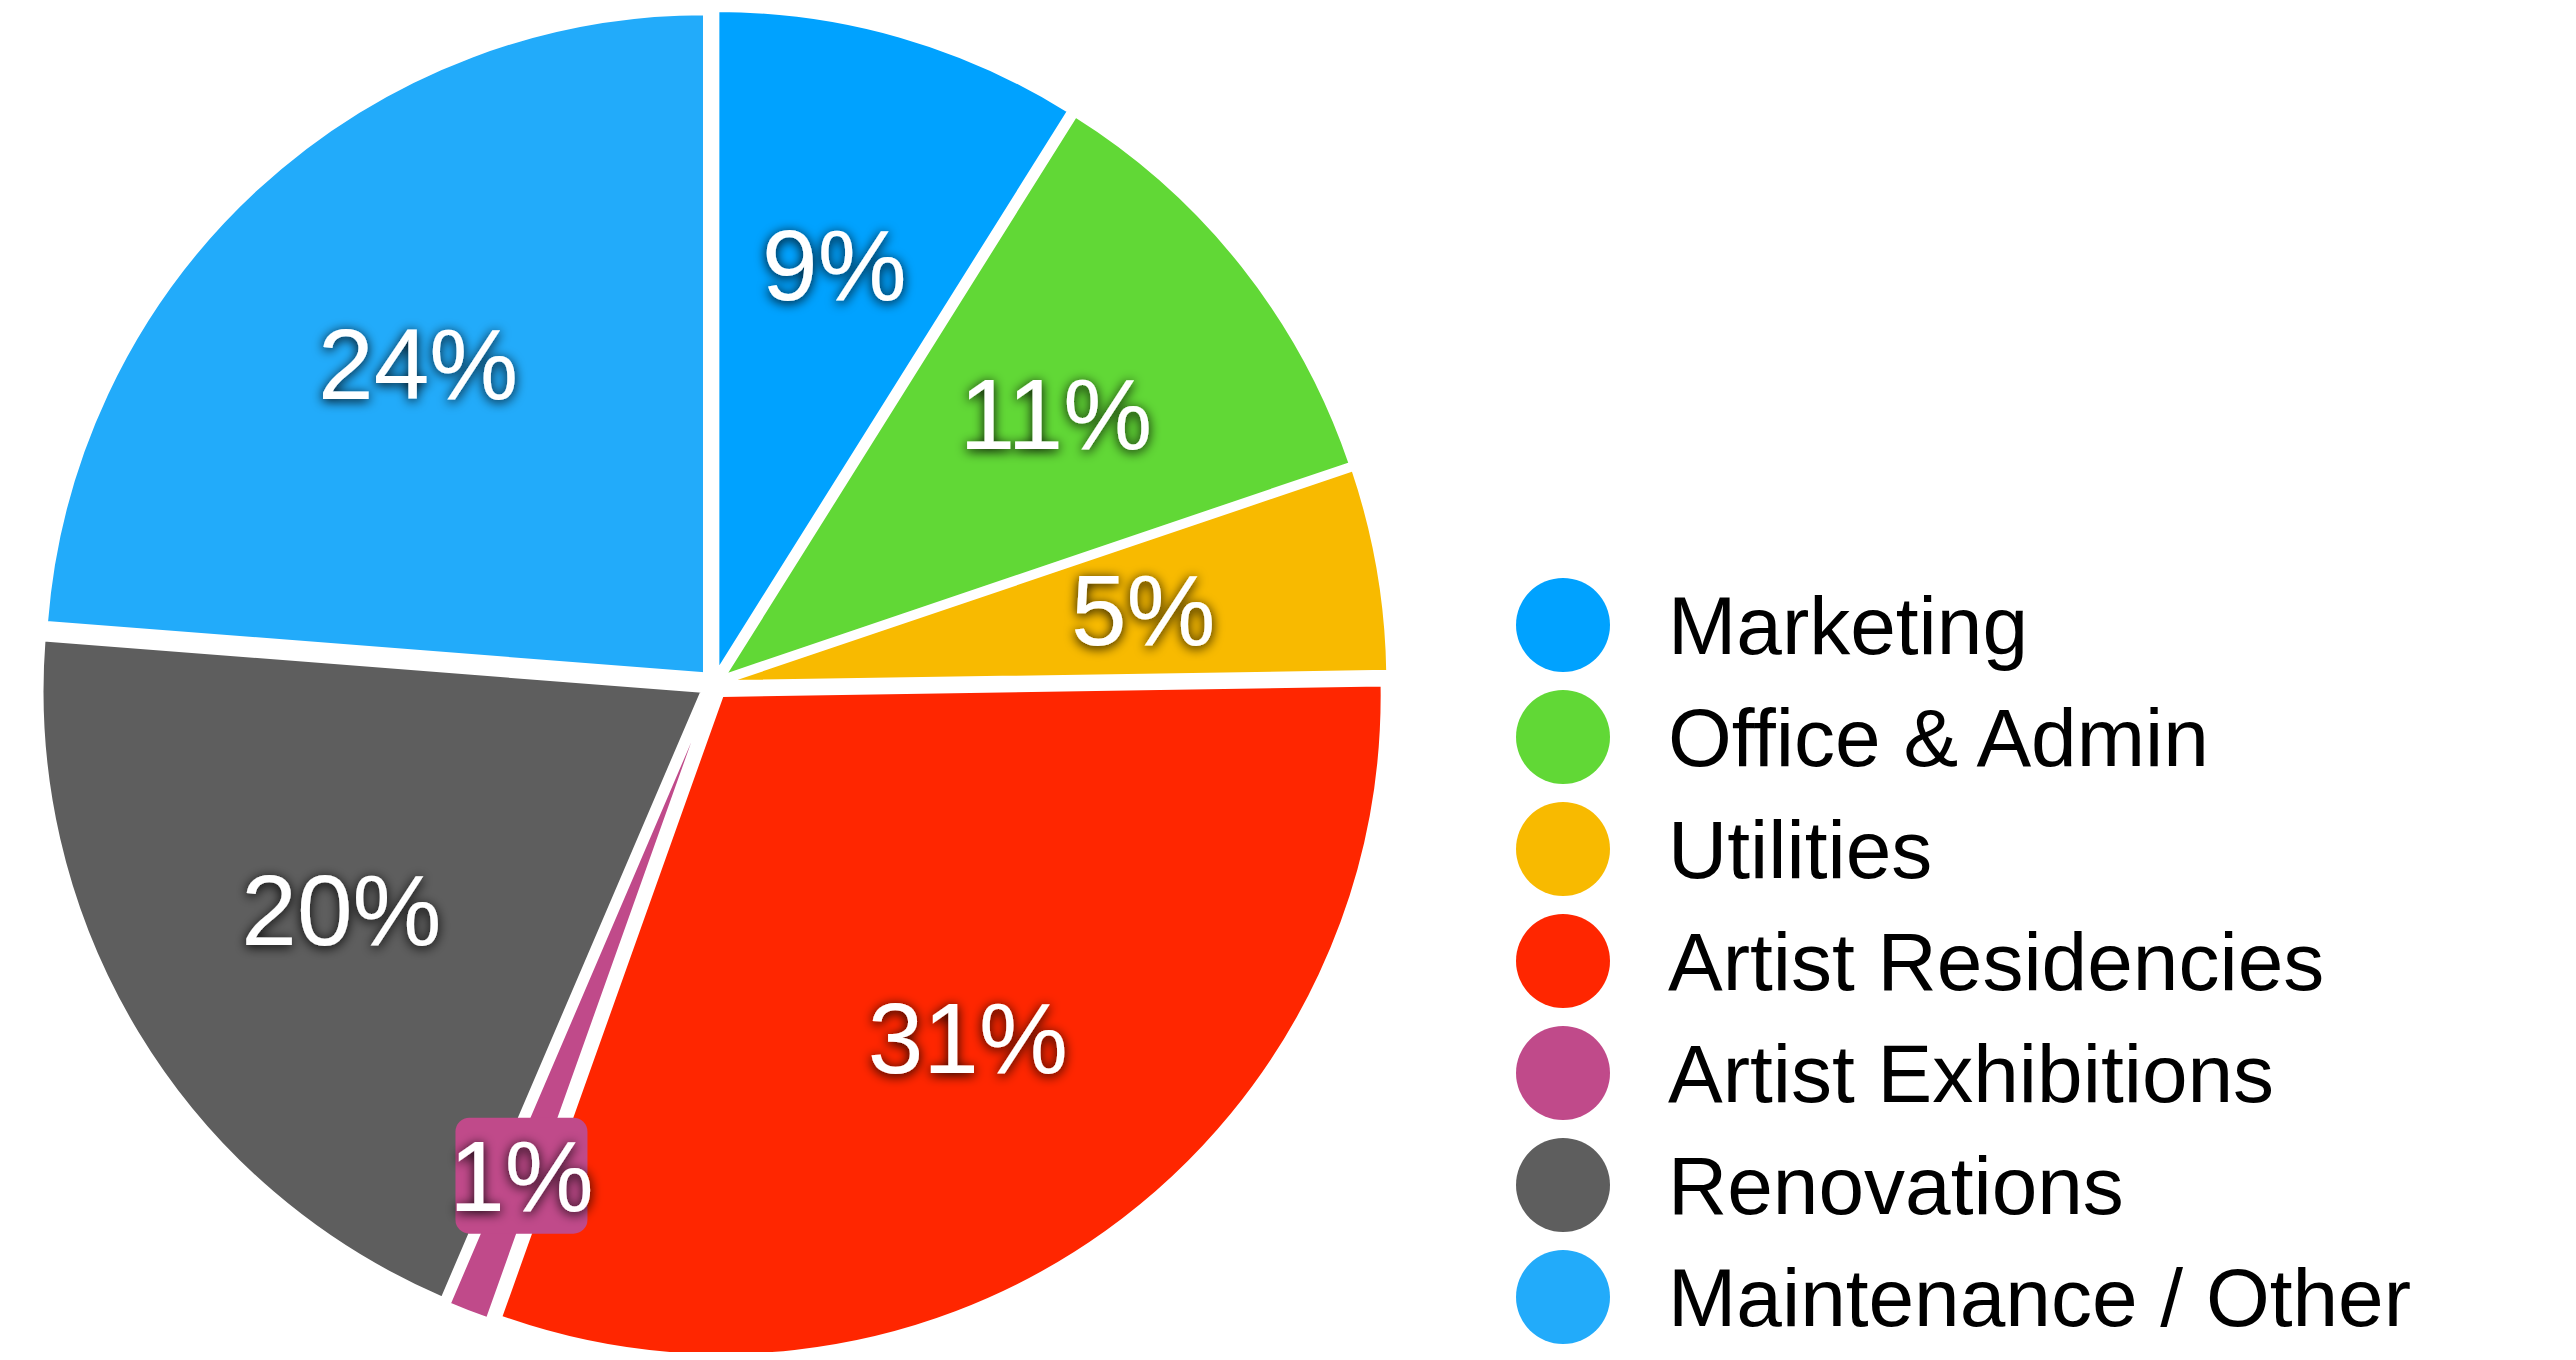 This screenshot has height=1360, width=2576. Describe the element at coordinates (1938, 737) in the screenshot. I see `legend-label: Office & Admin` at that location.